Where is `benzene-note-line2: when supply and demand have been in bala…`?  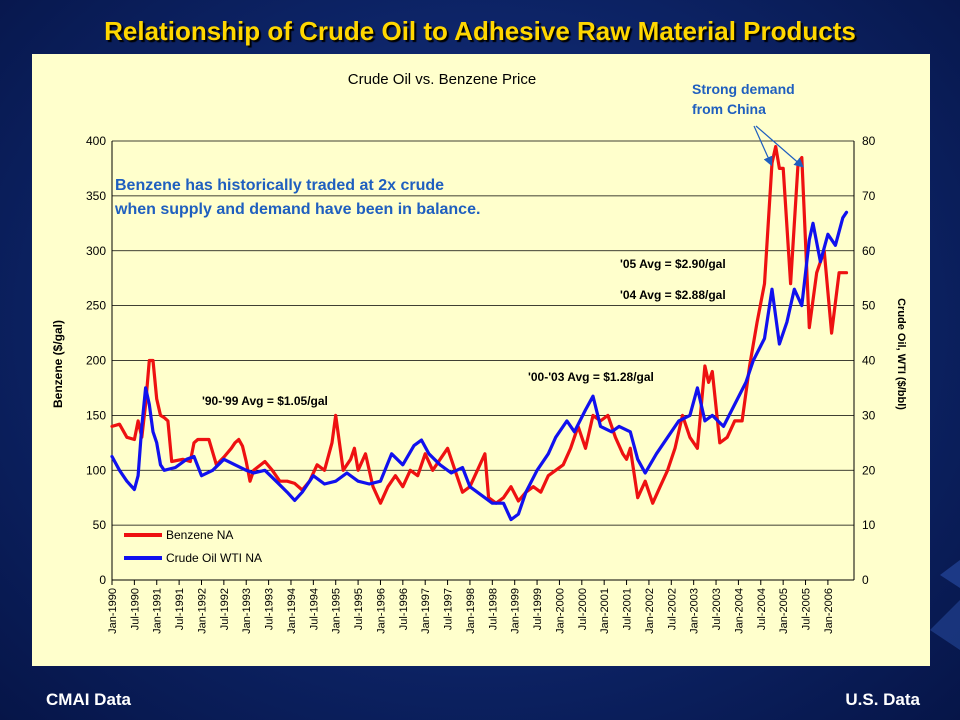 benzene-note-line2: when supply and demand have been in bala… is located at coordinates (297, 209).